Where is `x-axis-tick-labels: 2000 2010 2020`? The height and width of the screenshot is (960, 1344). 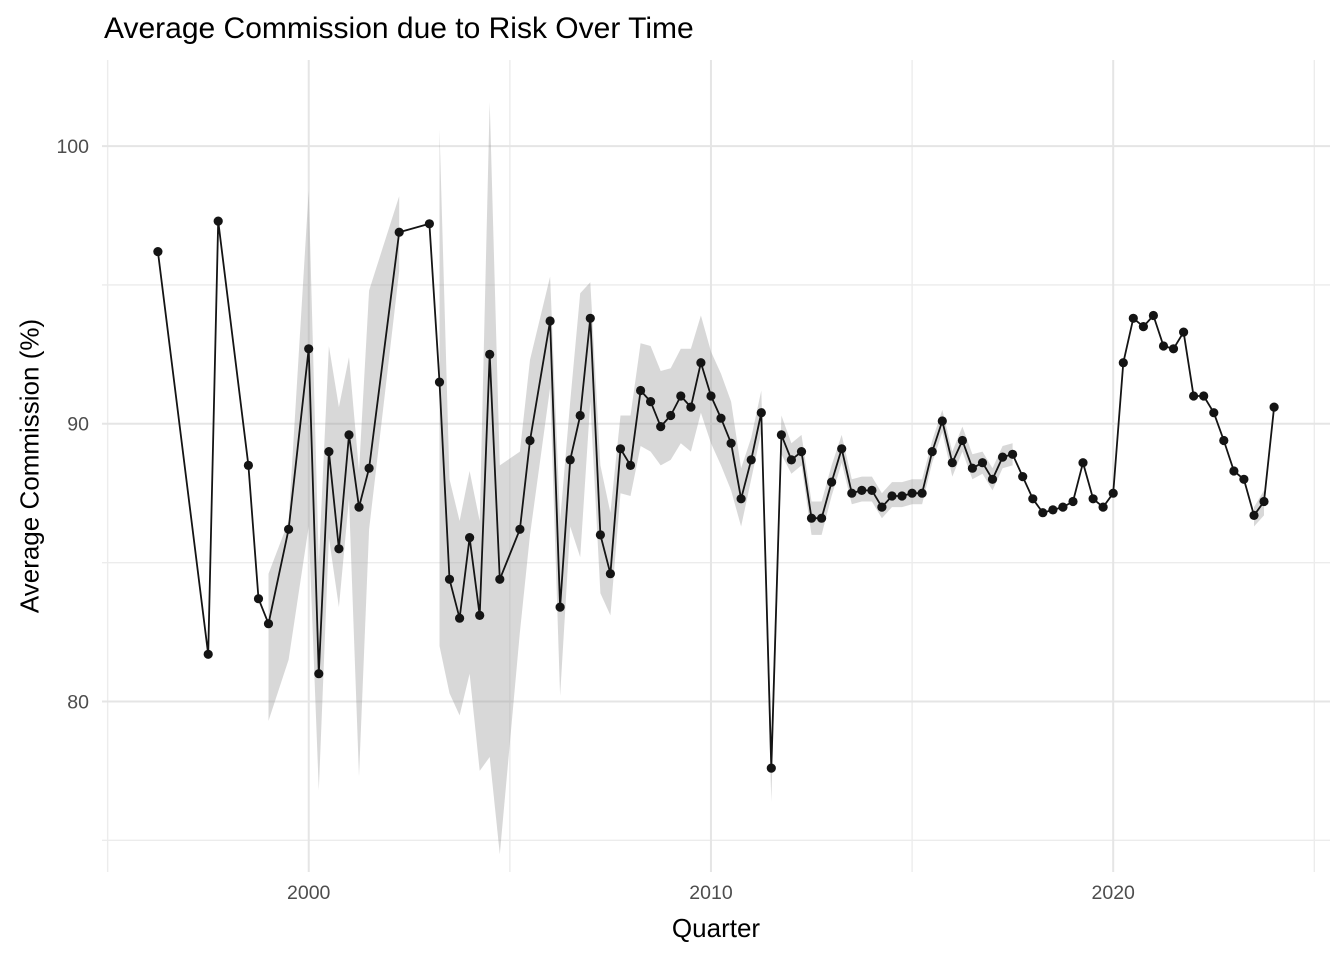
x-axis-tick-labels: 2000 2010 2020 is located at coordinates (711, 893).